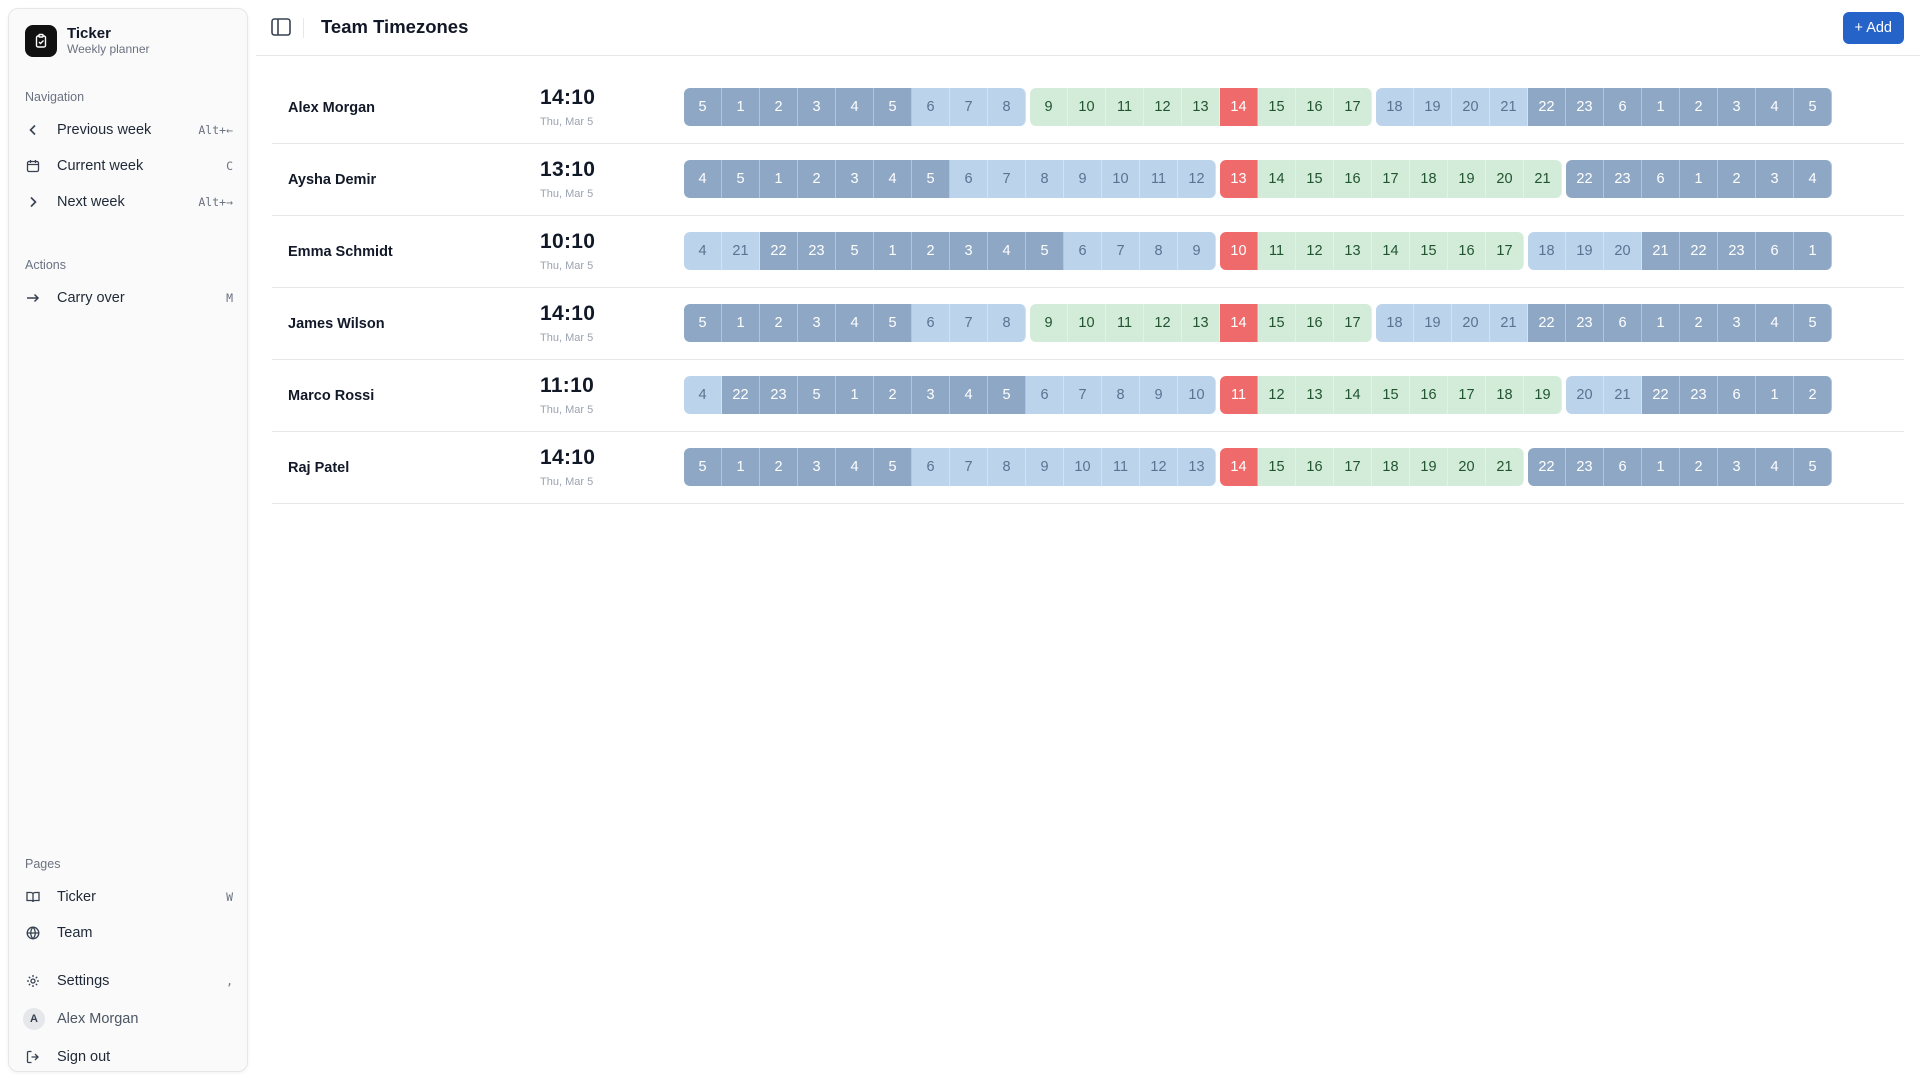  I want to click on hour-cell-edge: 4, so click(703, 251).